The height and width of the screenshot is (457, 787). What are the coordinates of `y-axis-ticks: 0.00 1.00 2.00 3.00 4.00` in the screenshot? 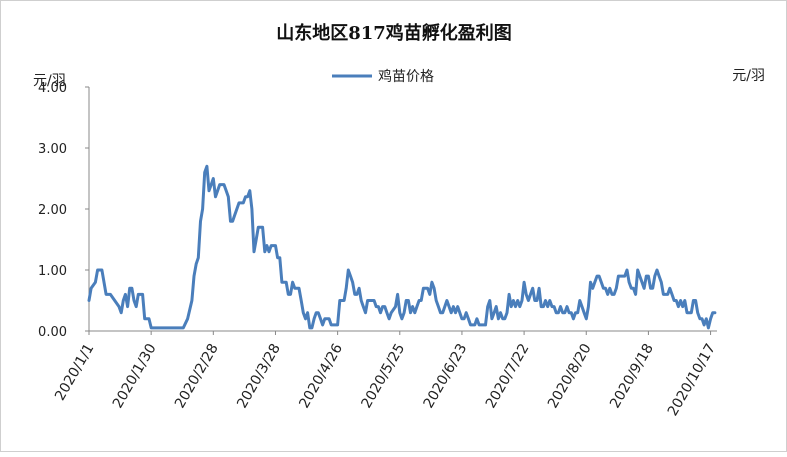 It's located at (63, 210).